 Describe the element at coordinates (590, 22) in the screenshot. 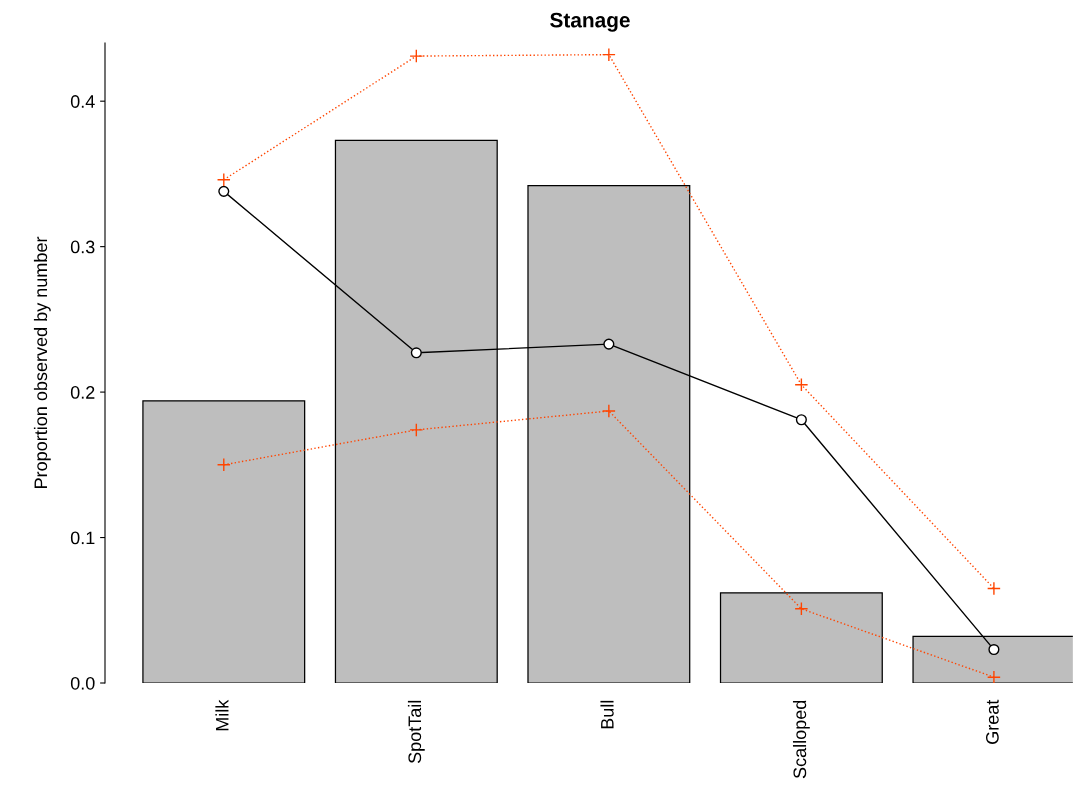

I see `chart-title: Stanage` at that location.